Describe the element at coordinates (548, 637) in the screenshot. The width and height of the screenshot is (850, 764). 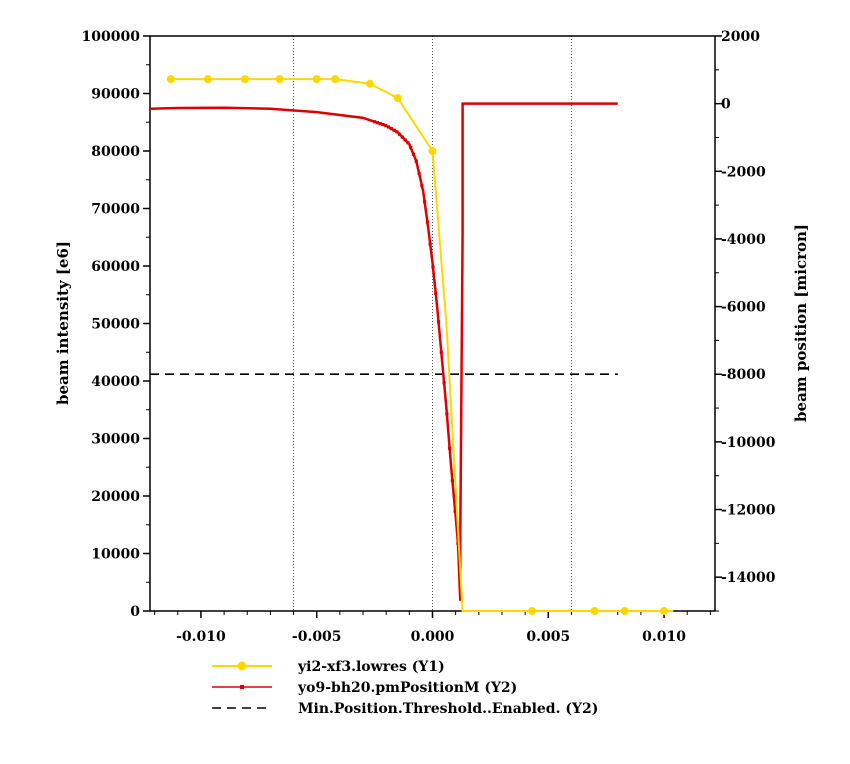
I see `x-tick-label: 0.005` at that location.